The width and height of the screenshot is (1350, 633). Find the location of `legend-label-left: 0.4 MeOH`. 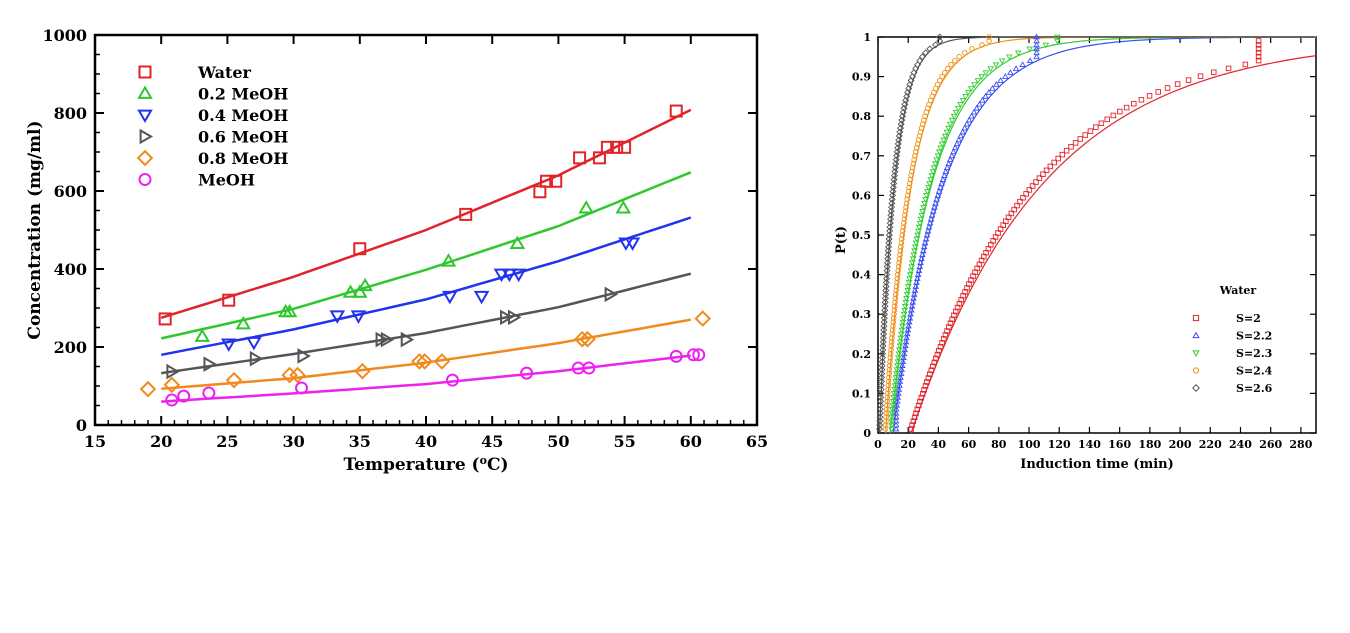

legend-label-left: 0.4 MeOH is located at coordinates (243, 115).